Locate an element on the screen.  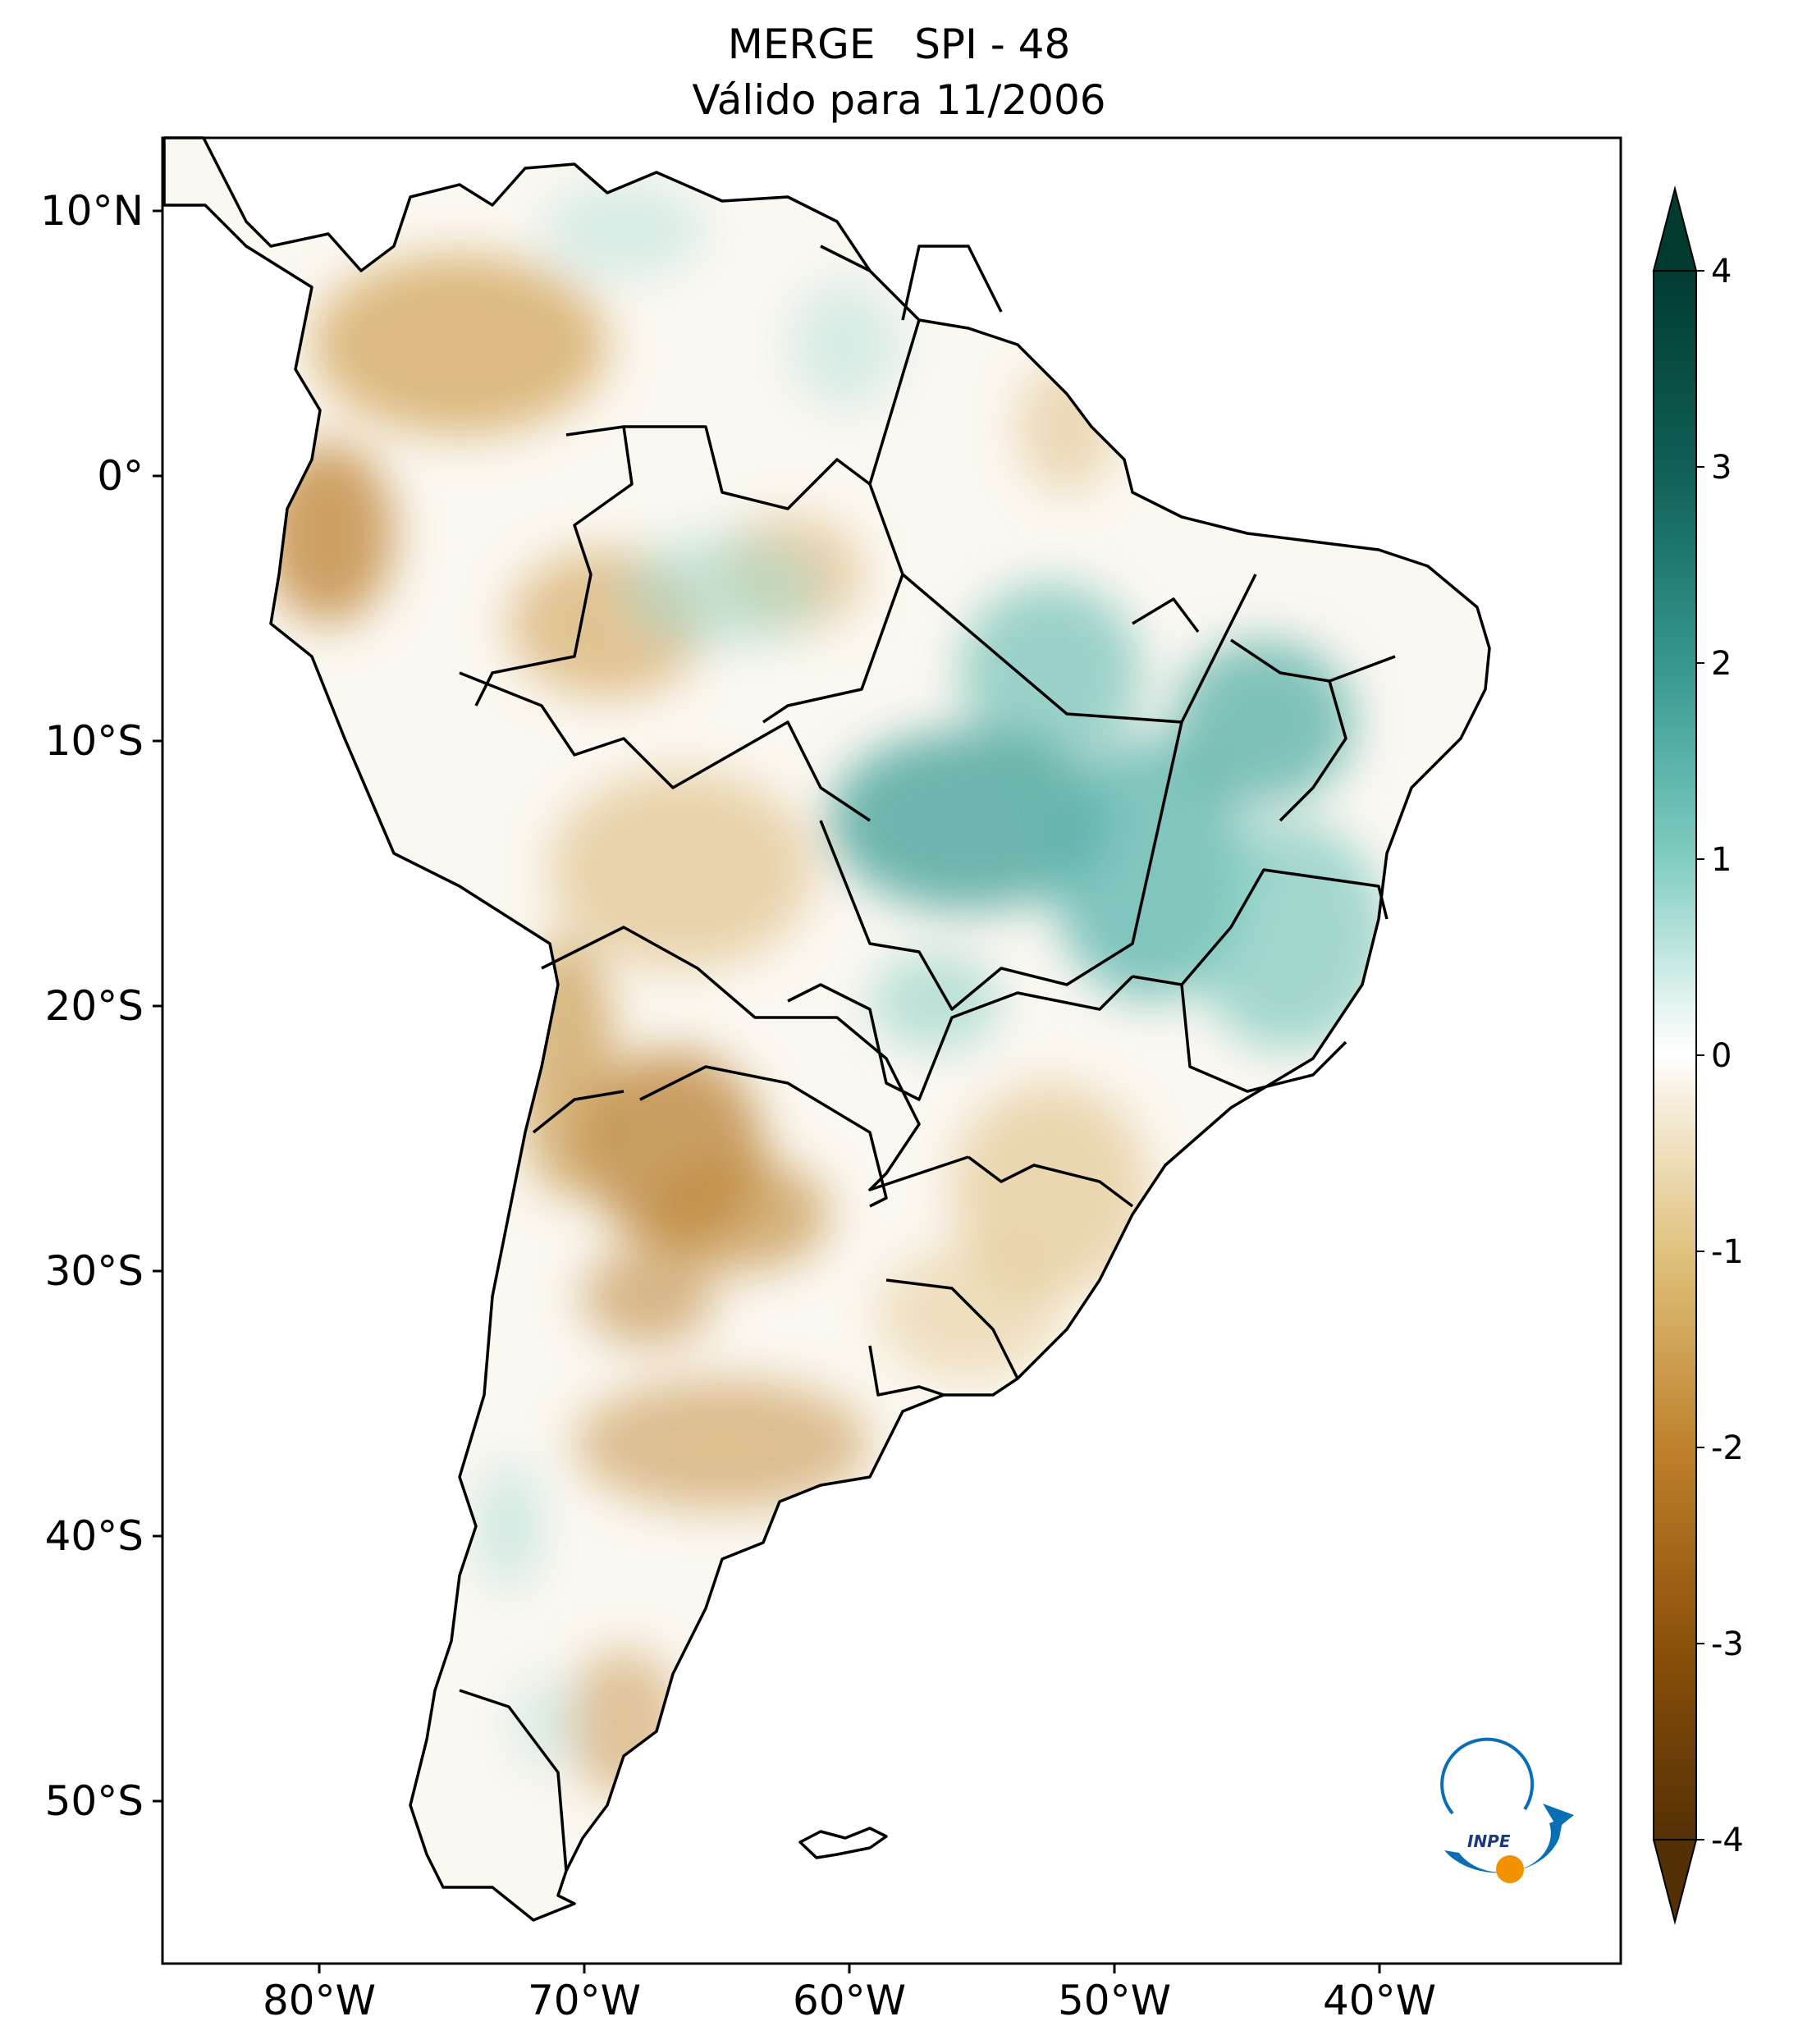
inpe-logo: INPE is located at coordinates (1507, 1810).